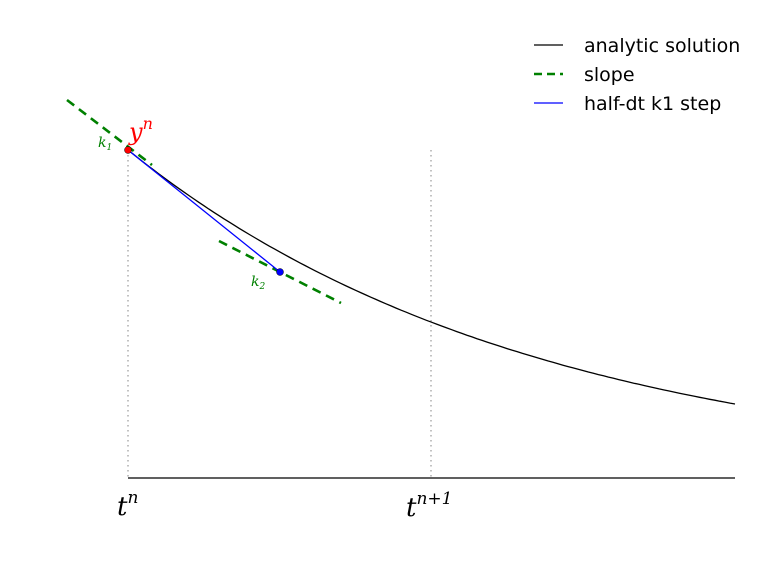  Describe the element at coordinates (148, 123) in the screenshot. I see `label-yn-sup: n` at that location.